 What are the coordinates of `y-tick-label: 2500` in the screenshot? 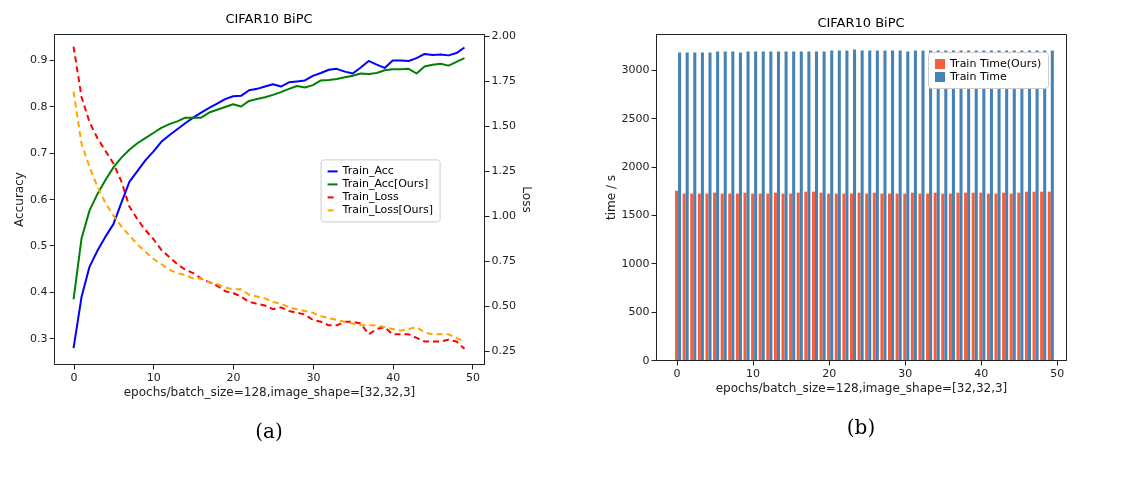 It's located at (635, 118).